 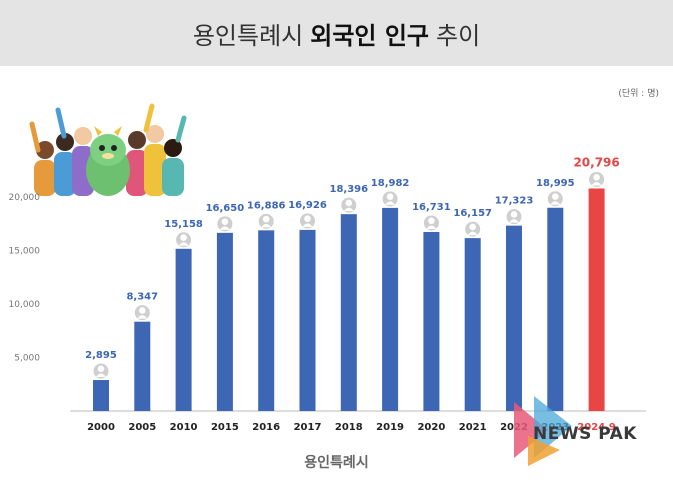 I want to click on data-label: 2,895, so click(x=101, y=355).